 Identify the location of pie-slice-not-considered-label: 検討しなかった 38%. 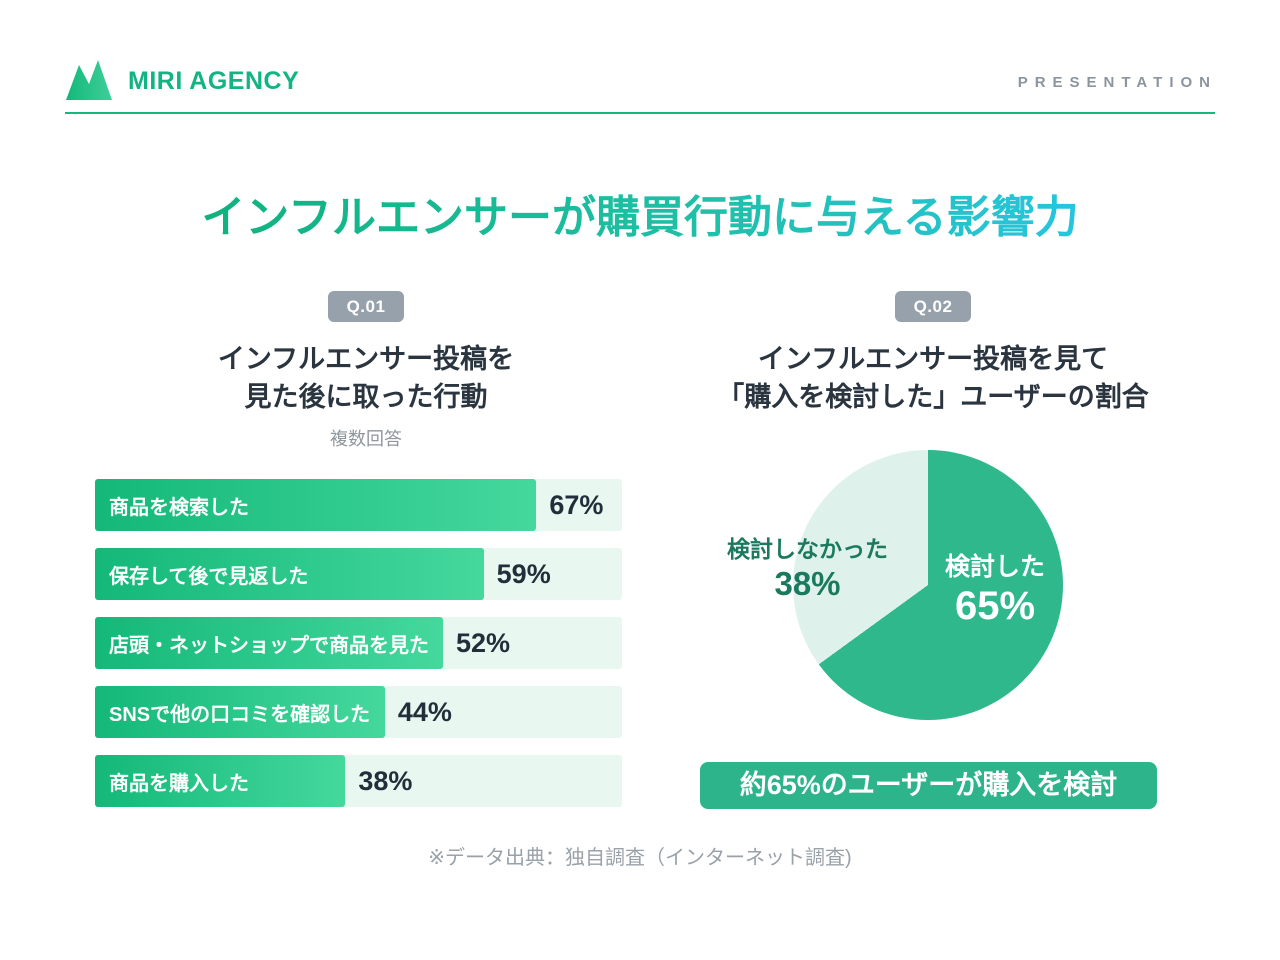
(807, 569).